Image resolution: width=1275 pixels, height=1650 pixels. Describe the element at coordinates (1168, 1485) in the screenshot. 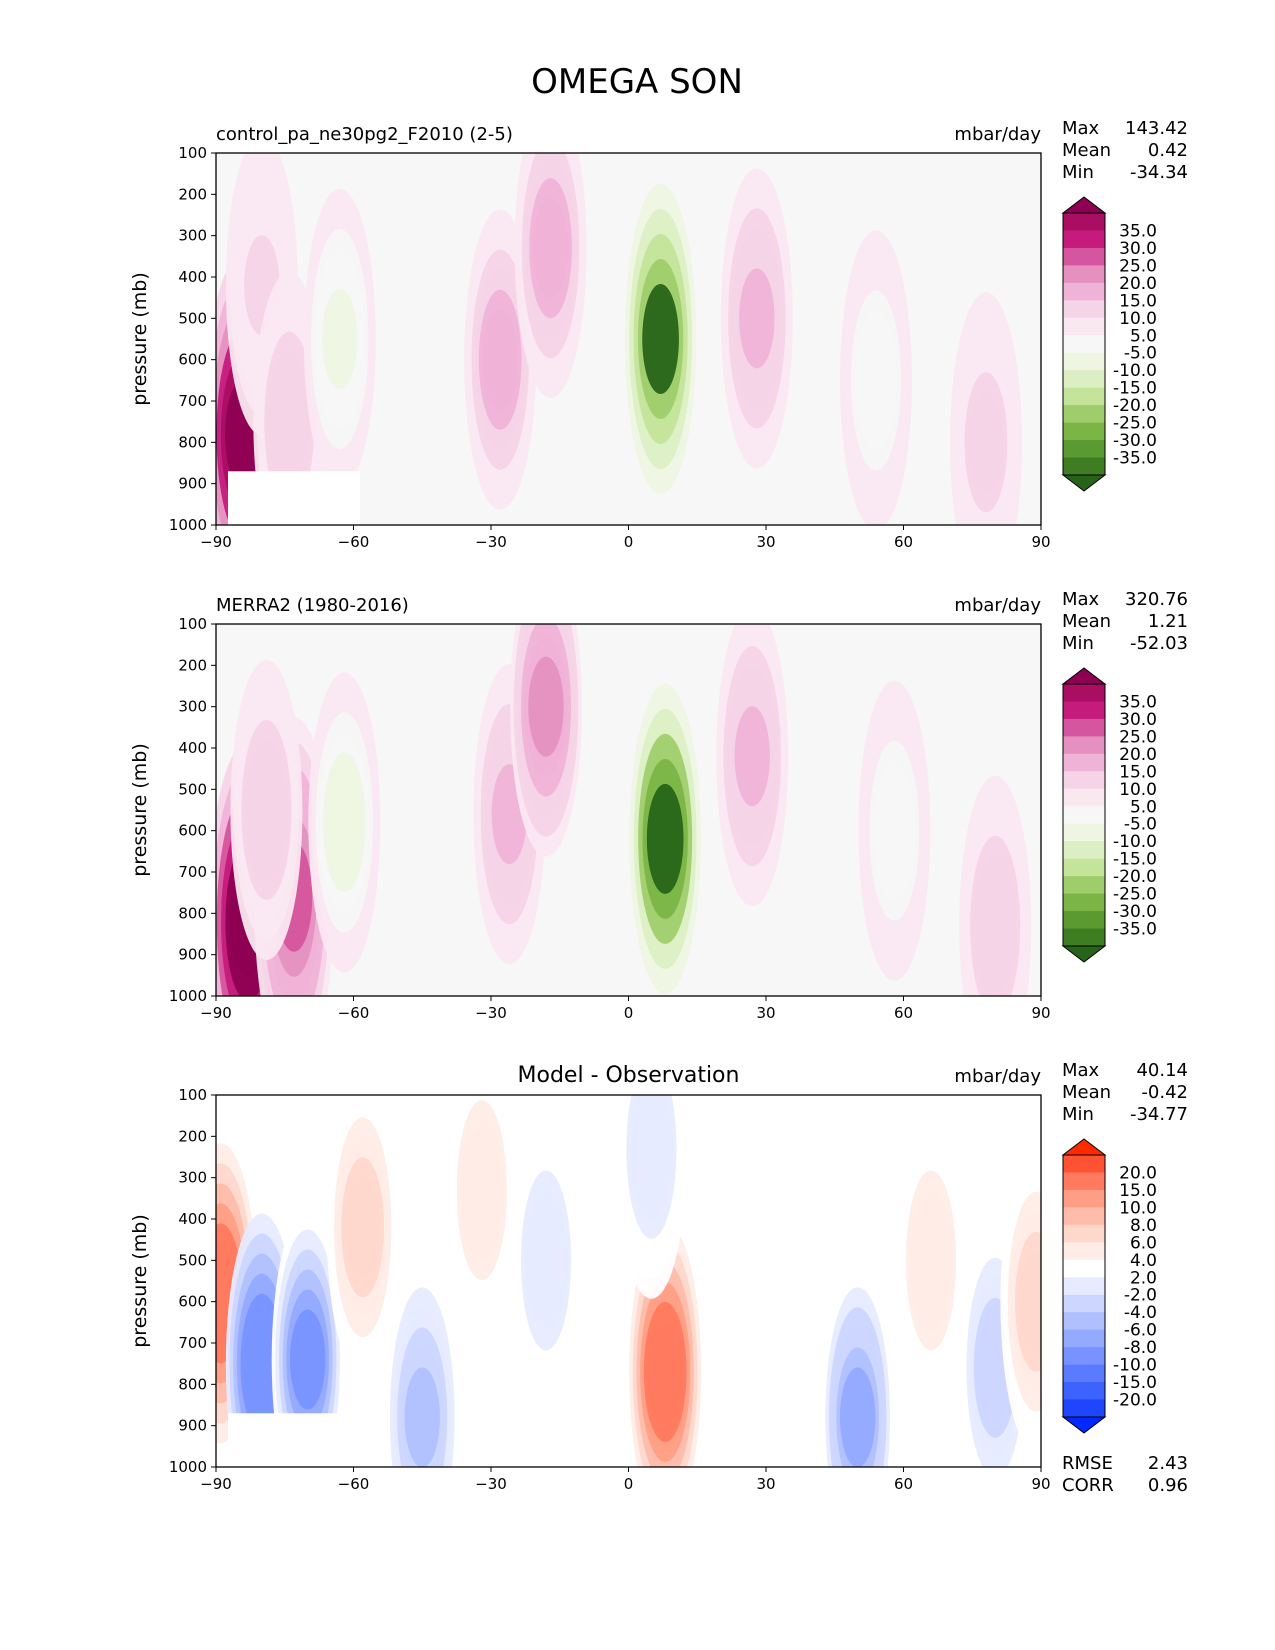

I see `metric-corr-value: 0.96` at that location.